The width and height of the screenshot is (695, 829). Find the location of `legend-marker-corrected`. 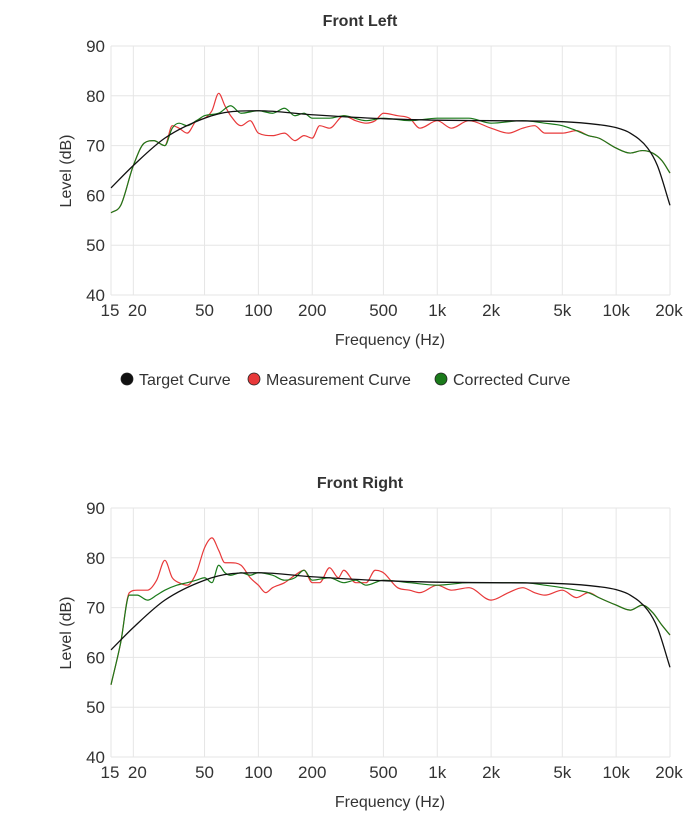

legend-marker-corrected is located at coordinates (441, 379).